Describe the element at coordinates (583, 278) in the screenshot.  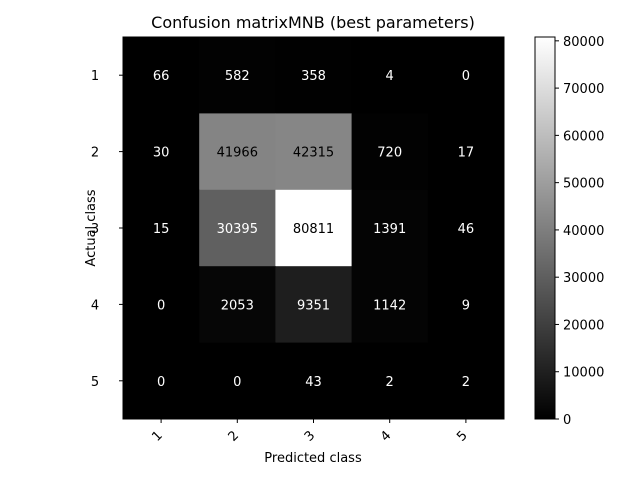
I see `colorbar-tick-label: 30000` at that location.